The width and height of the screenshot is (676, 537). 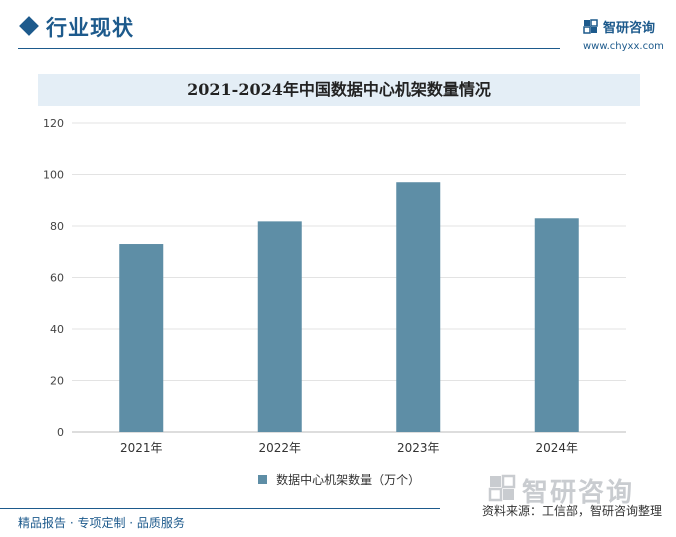 What do you see at coordinates (57, 226) in the screenshot?
I see `y-tick-label: 80` at bounding box center [57, 226].